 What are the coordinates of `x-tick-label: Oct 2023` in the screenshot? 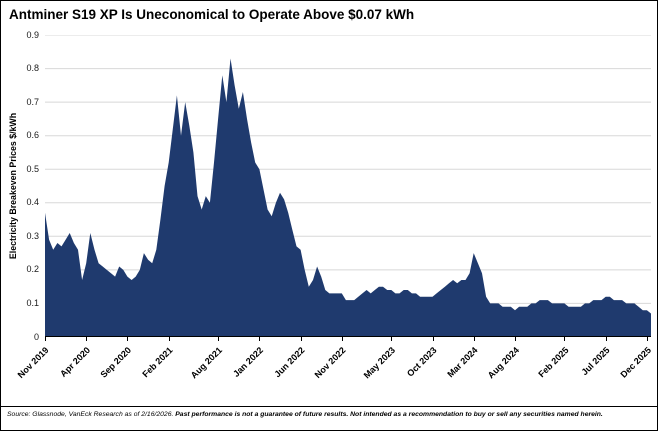 It's located at (421, 362).